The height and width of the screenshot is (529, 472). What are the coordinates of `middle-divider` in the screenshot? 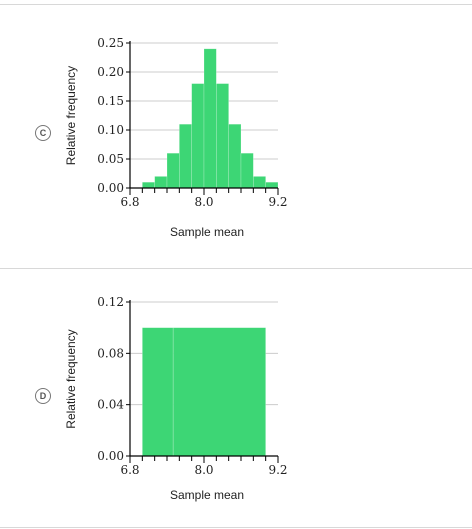 It's located at (236, 268).